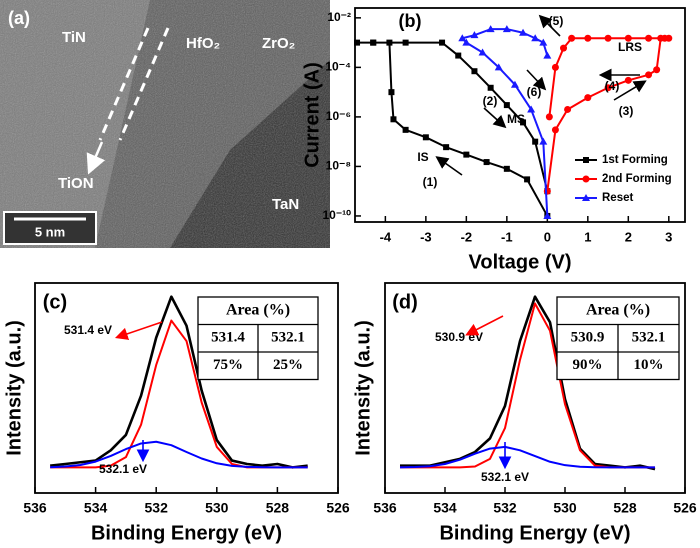  I want to click on annotation: (3), so click(626, 111).